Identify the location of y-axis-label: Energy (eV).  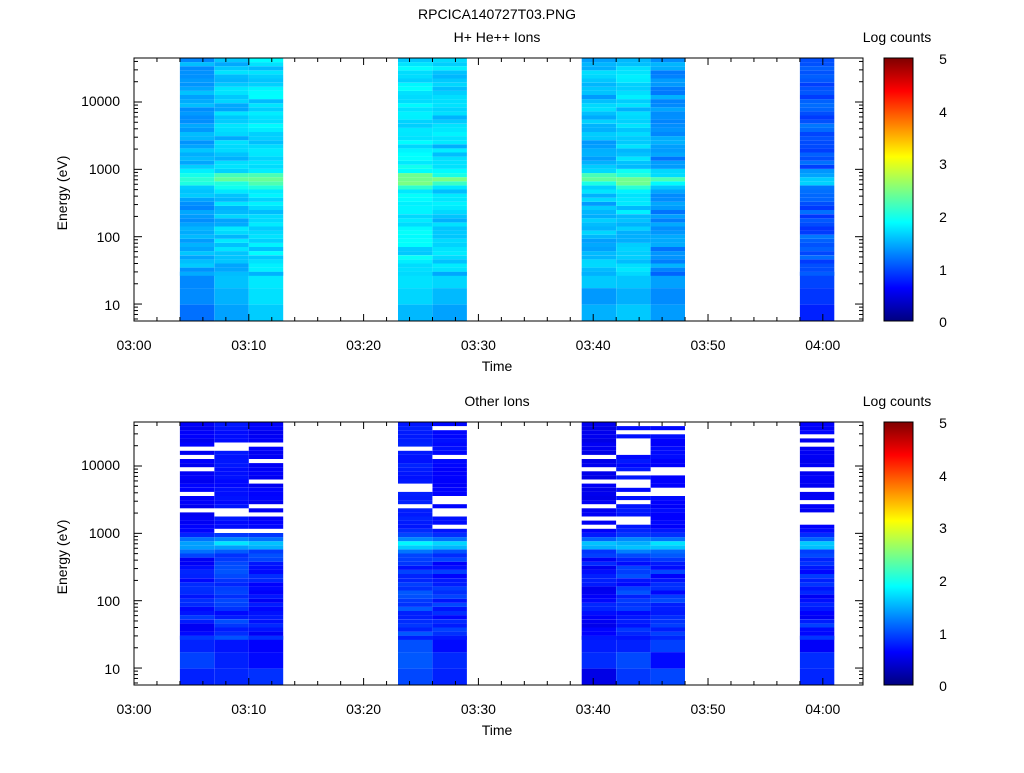
(62, 193).